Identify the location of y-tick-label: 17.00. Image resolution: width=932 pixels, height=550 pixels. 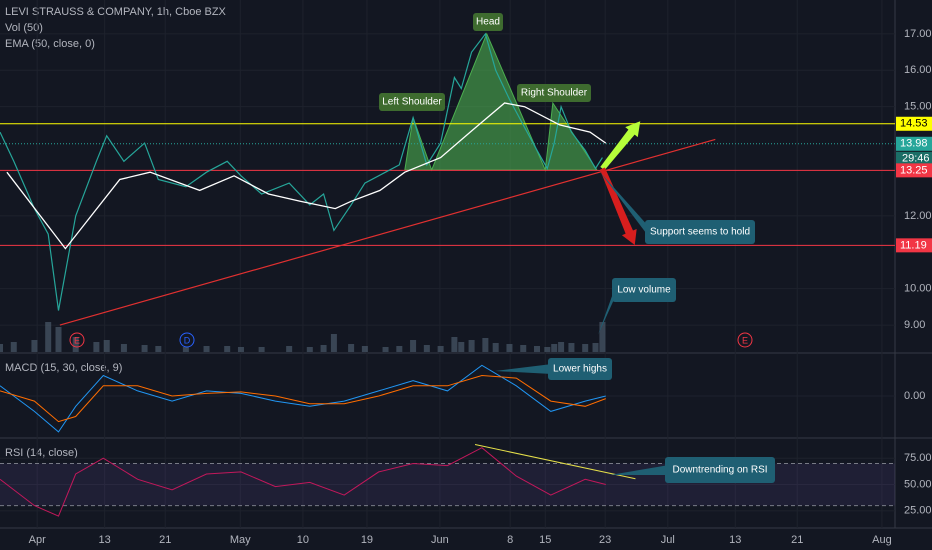
(918, 34).